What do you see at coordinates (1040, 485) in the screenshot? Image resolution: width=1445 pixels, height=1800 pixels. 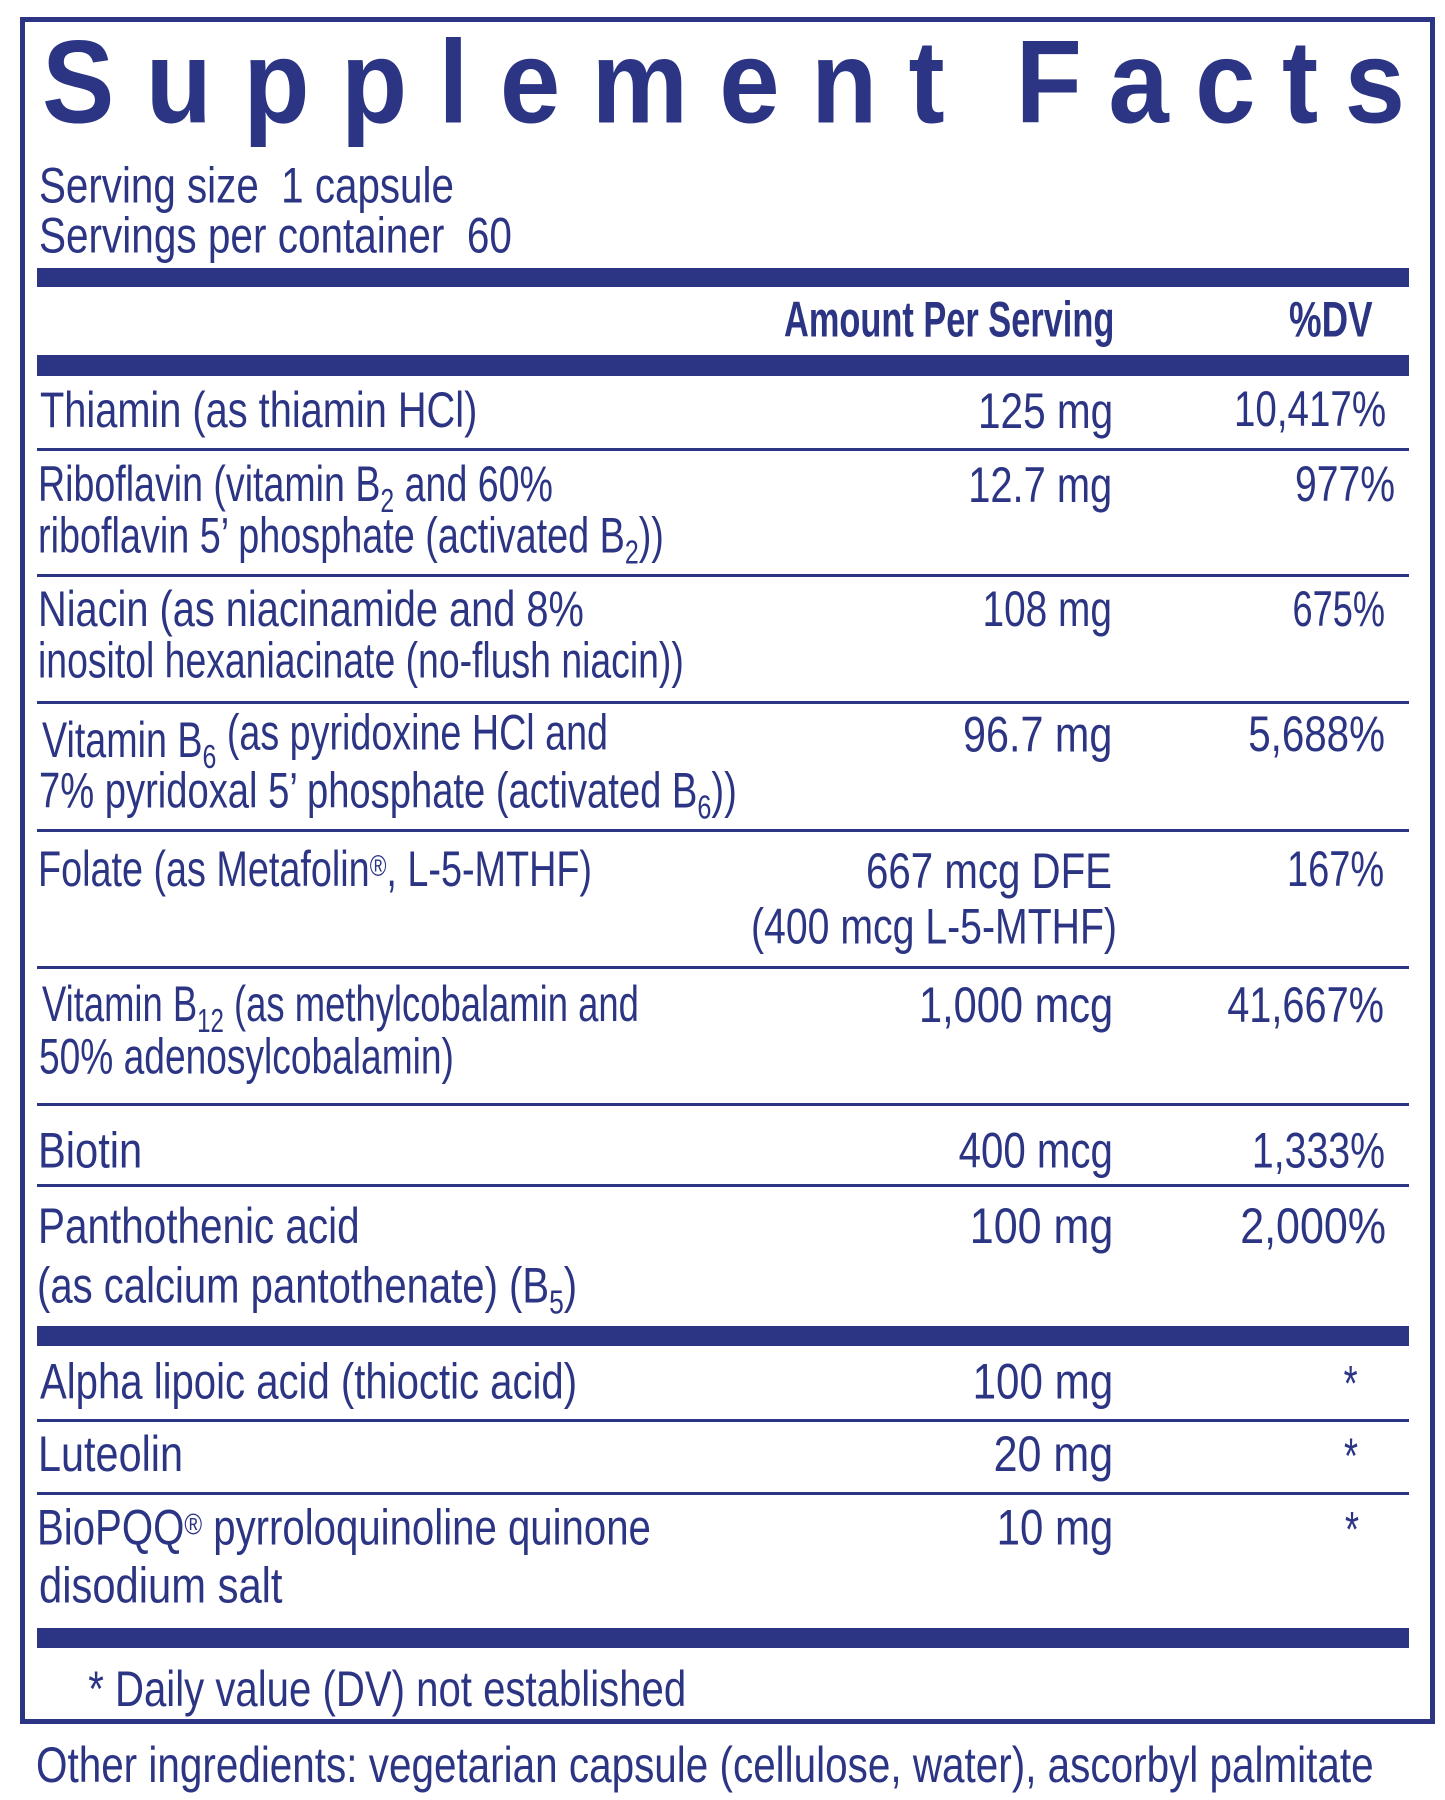 I see `svg-text: 12.7 mg` at bounding box center [1040, 485].